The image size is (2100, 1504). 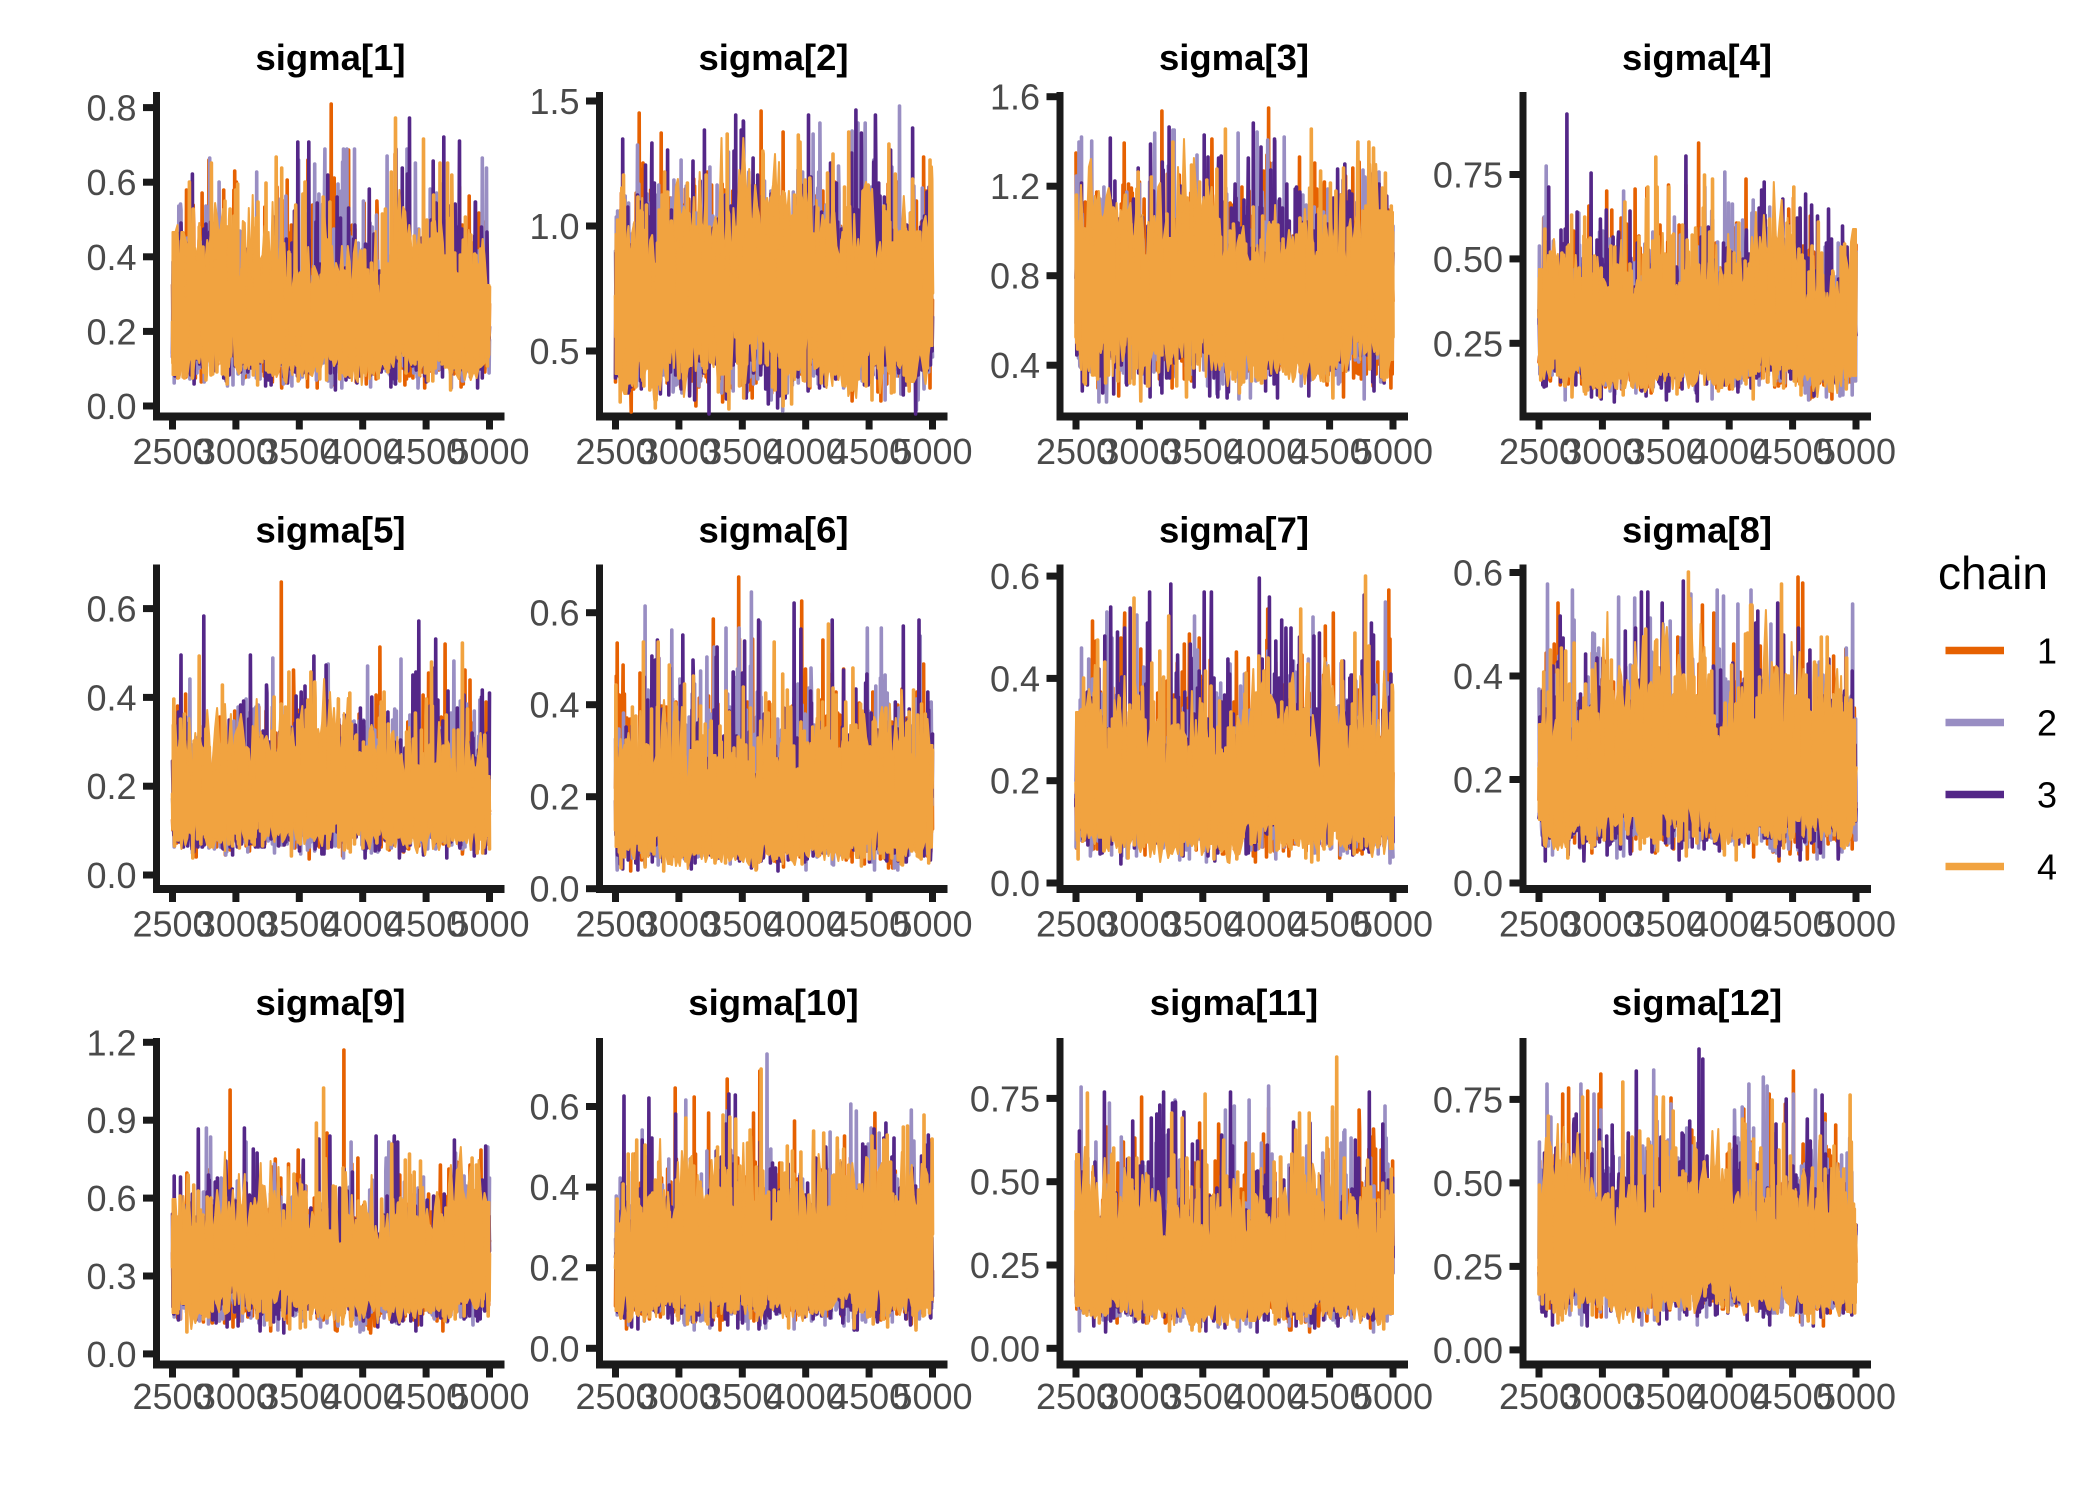 I want to click on svg-text: sigma[2], so click(x=773, y=57).